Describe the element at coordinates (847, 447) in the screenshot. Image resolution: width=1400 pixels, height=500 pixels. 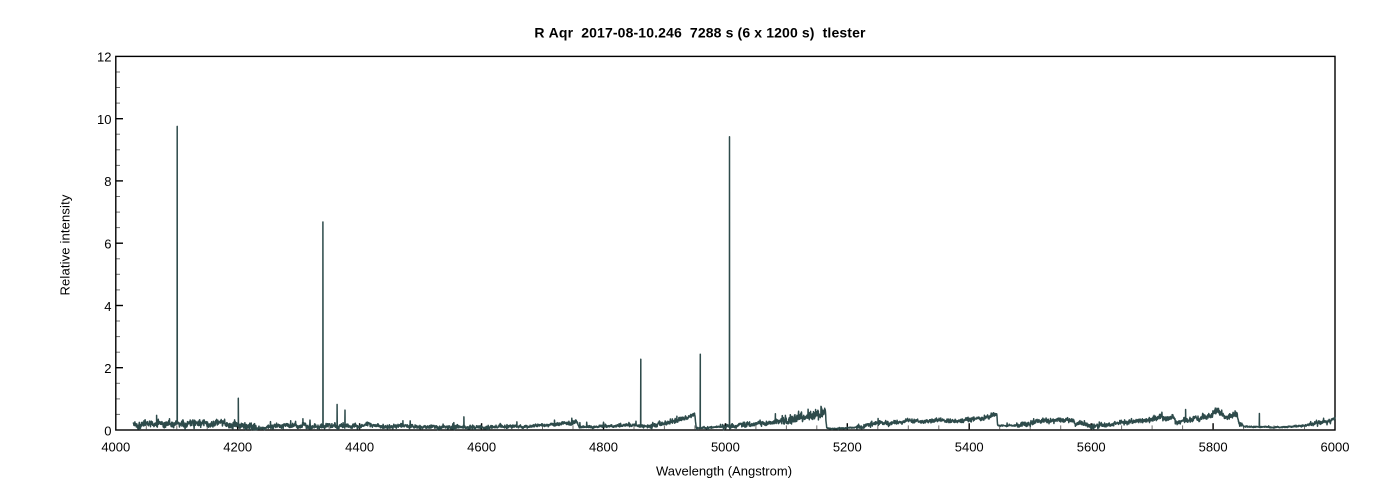
I see `svg-text: 5200` at that location.